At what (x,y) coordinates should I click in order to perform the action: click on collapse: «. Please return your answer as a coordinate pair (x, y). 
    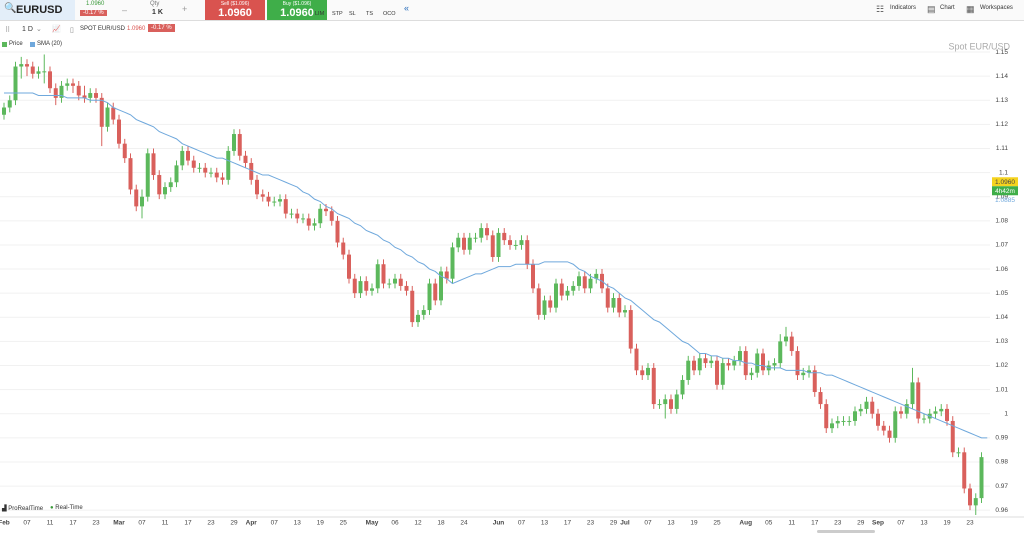
    Looking at the image, I should click on (407, 8).